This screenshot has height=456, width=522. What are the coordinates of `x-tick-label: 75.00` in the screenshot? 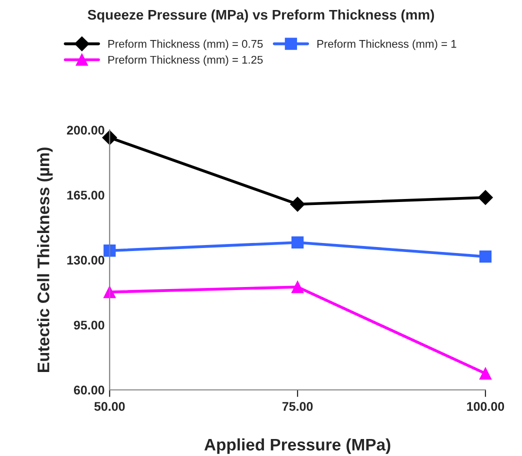 It's located at (297, 406).